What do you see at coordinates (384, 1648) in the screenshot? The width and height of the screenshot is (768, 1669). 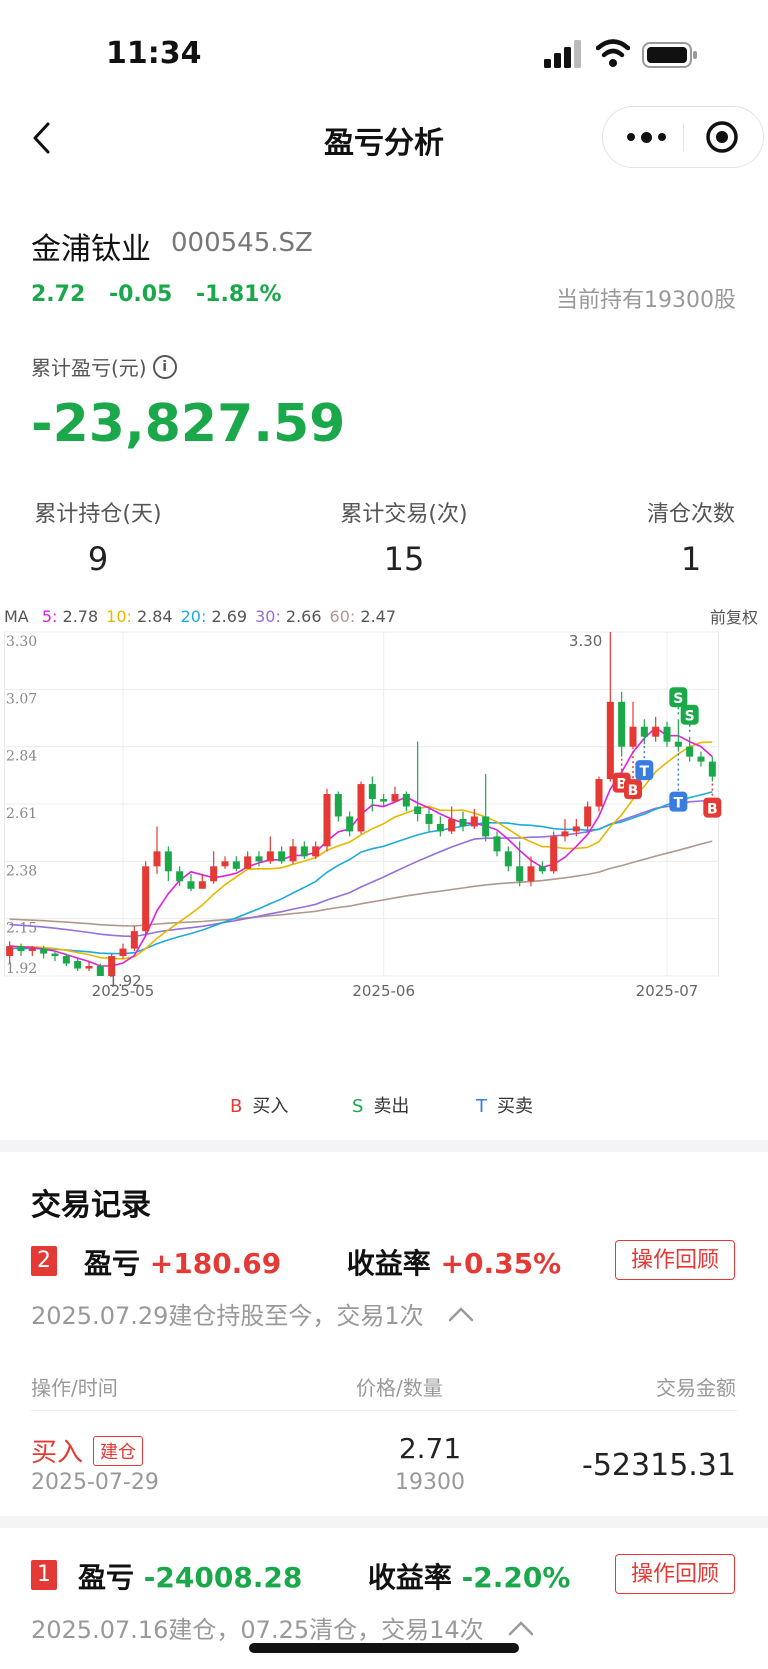 I see `home-indicator` at bounding box center [384, 1648].